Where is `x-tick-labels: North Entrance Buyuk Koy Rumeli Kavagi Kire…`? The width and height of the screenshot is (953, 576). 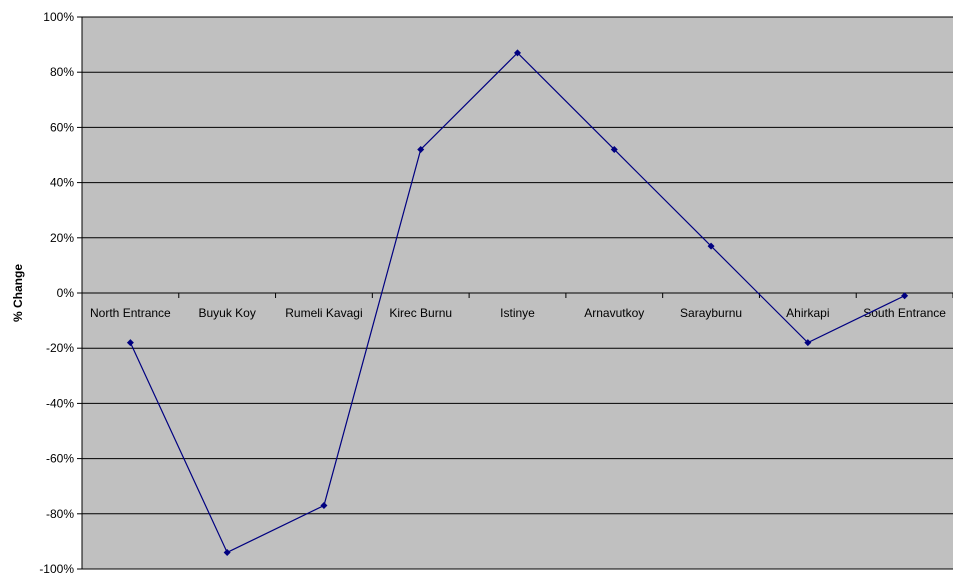 x-tick-labels: North Entrance Buyuk Koy Rumeli Kavagi Kire… is located at coordinates (518, 313).